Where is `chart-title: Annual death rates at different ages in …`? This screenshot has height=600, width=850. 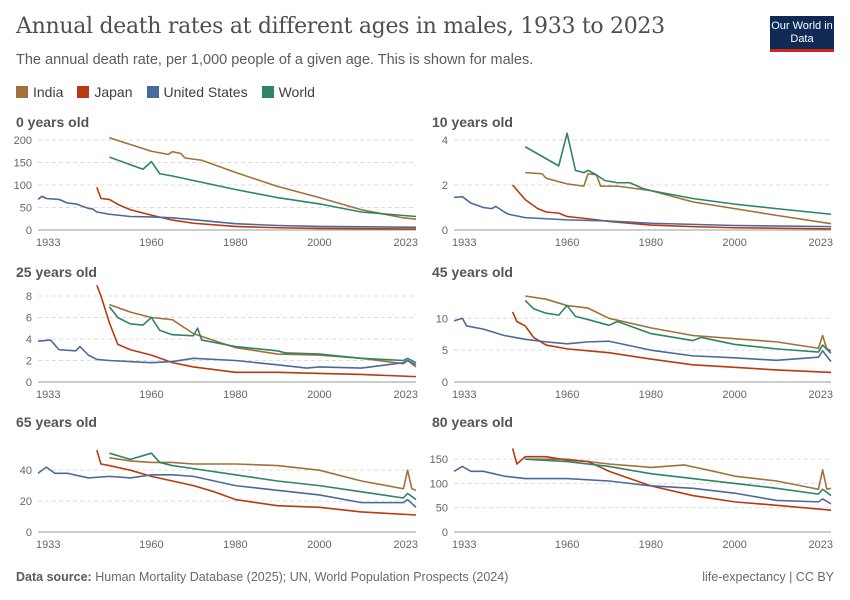 chart-title: Annual death rates at different ages in … is located at coordinates (340, 26).